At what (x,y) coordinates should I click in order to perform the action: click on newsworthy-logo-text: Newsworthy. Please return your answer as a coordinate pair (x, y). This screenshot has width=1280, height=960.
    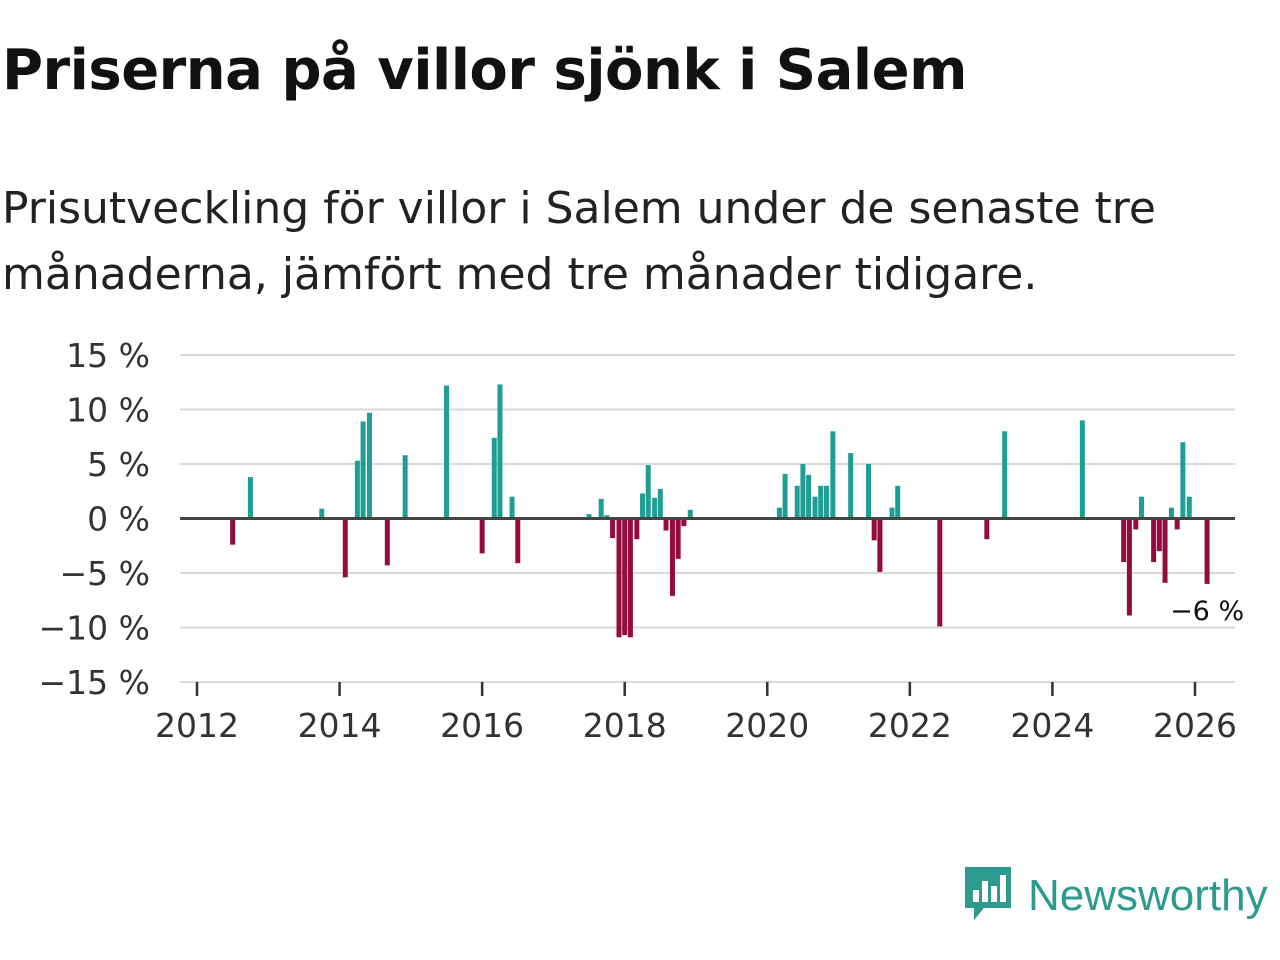
    Looking at the image, I should click on (1148, 895).